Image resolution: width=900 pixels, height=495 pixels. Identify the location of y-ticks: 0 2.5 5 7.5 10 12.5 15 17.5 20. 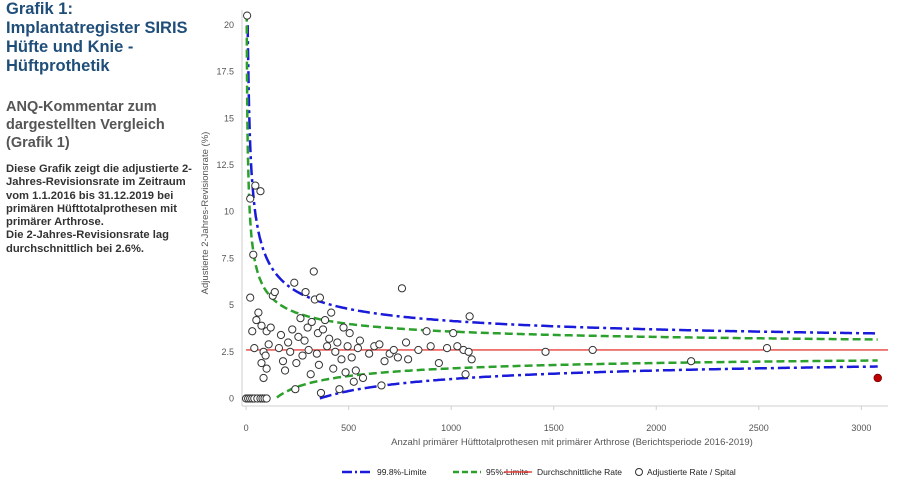
(225, 212).